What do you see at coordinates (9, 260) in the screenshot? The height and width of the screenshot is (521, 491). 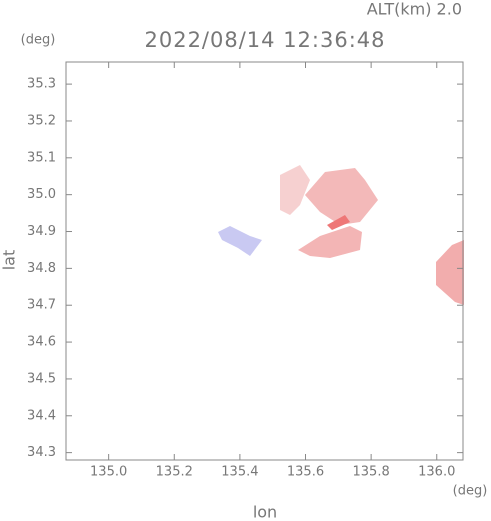 I see `y-axis-label: lat` at bounding box center [9, 260].